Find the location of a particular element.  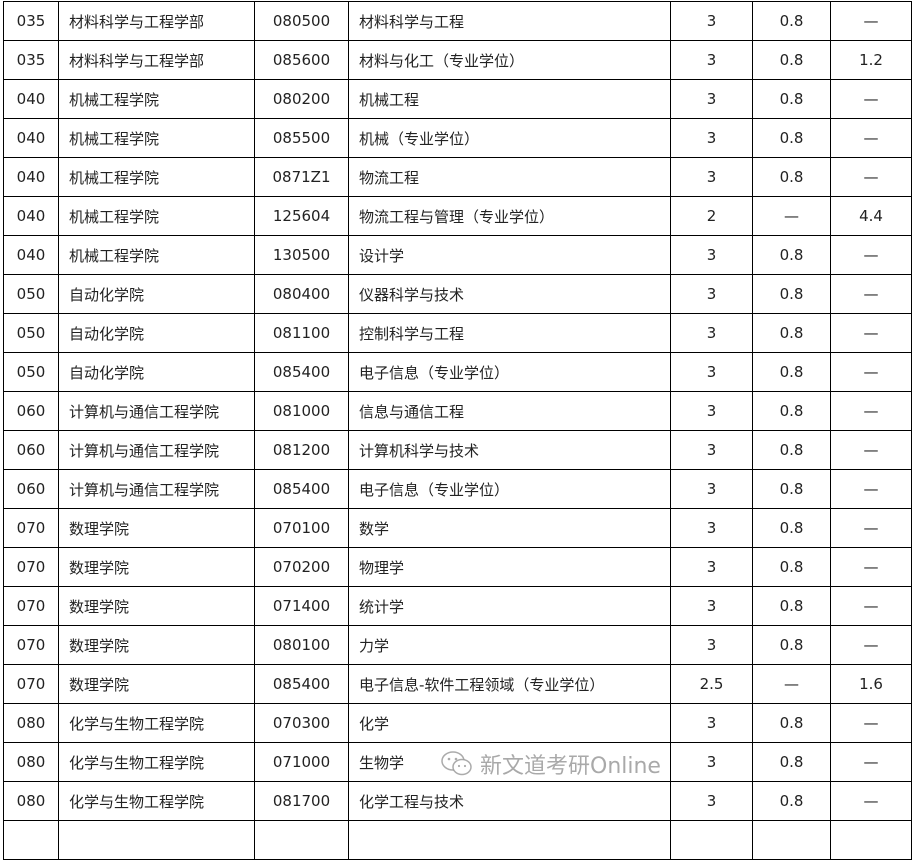

dept-name-cell: 数理学院 is located at coordinates (156, 528).